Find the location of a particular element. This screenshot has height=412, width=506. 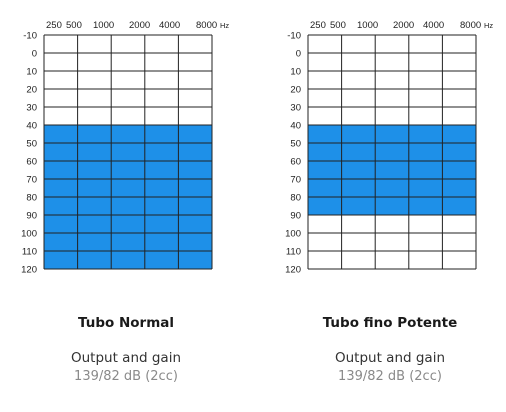

chart-title: Tubo Normal is located at coordinates (125, 323).